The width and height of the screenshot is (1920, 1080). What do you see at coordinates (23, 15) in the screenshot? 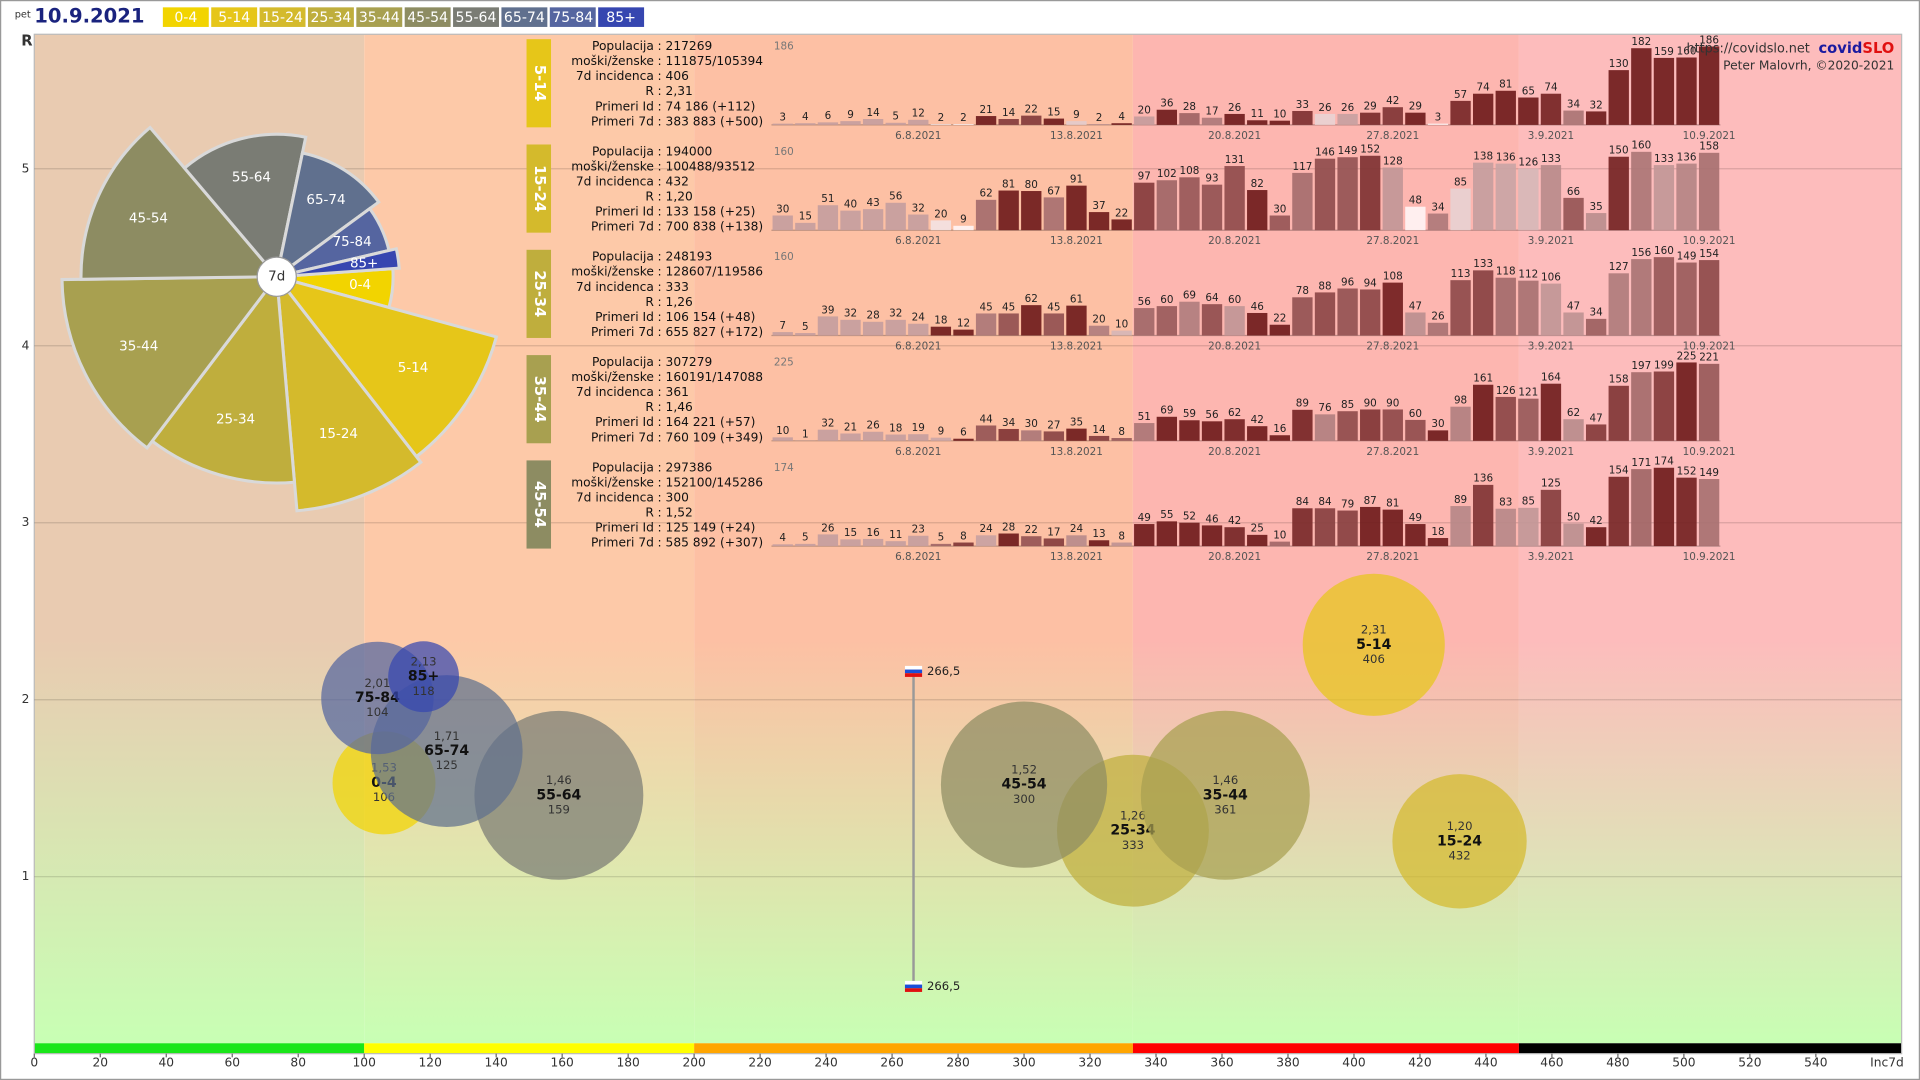
I see `weekday: pet` at bounding box center [23, 15].